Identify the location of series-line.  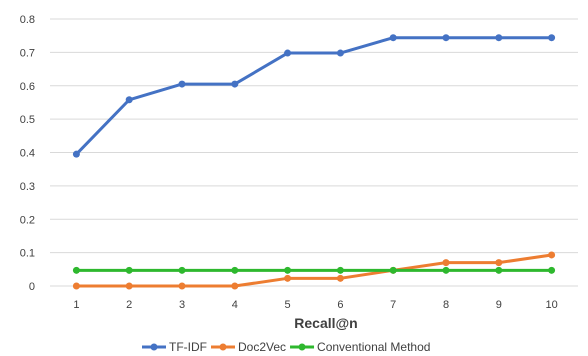
(314, 270).